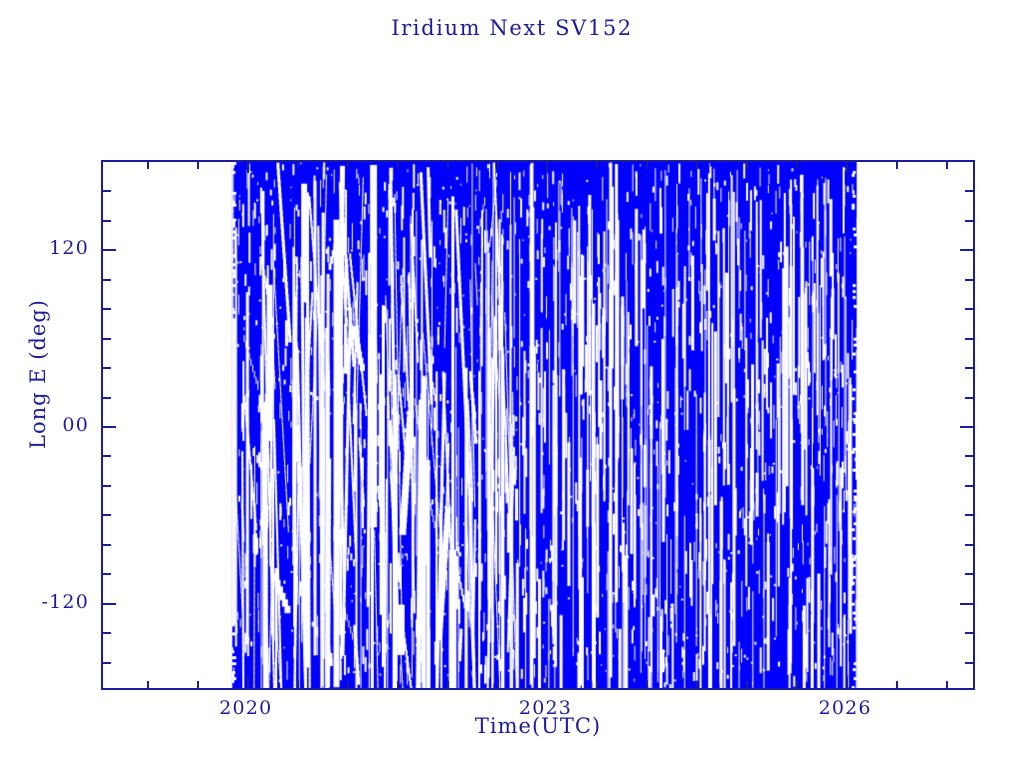 This screenshot has height=768, width=1024. Describe the element at coordinates (75, 425) in the screenshot. I see `y-tick-label: 00` at that location.